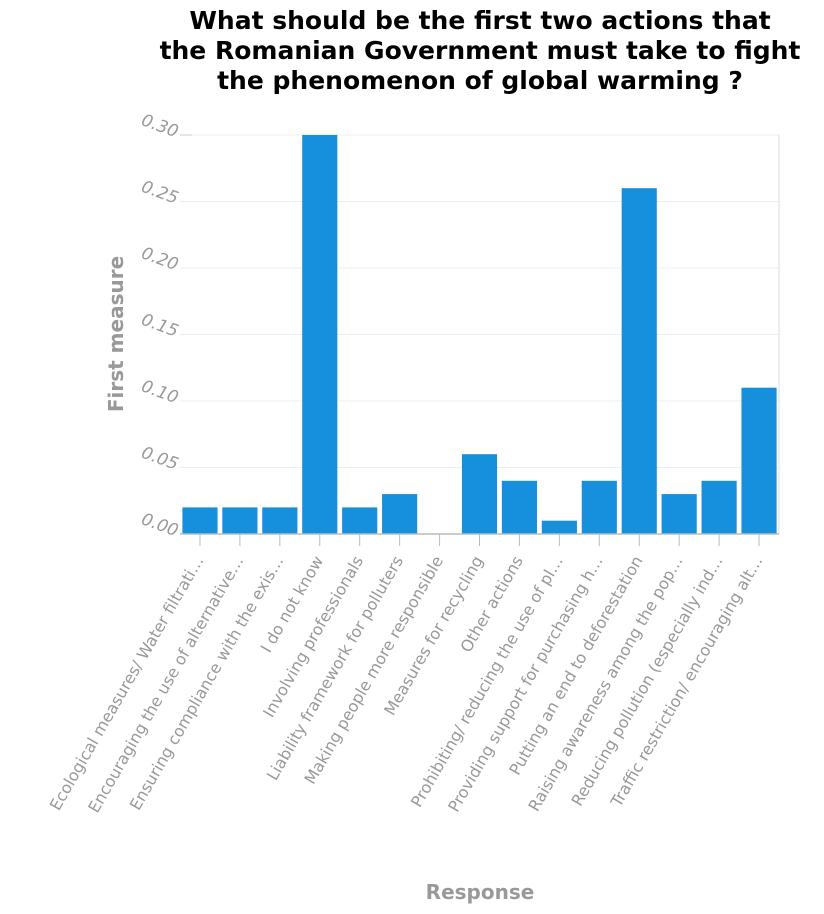 This screenshot has height=914, width=824. Describe the element at coordinates (160, 392) in the screenshot. I see `y-tick-label: 0.10` at that location.